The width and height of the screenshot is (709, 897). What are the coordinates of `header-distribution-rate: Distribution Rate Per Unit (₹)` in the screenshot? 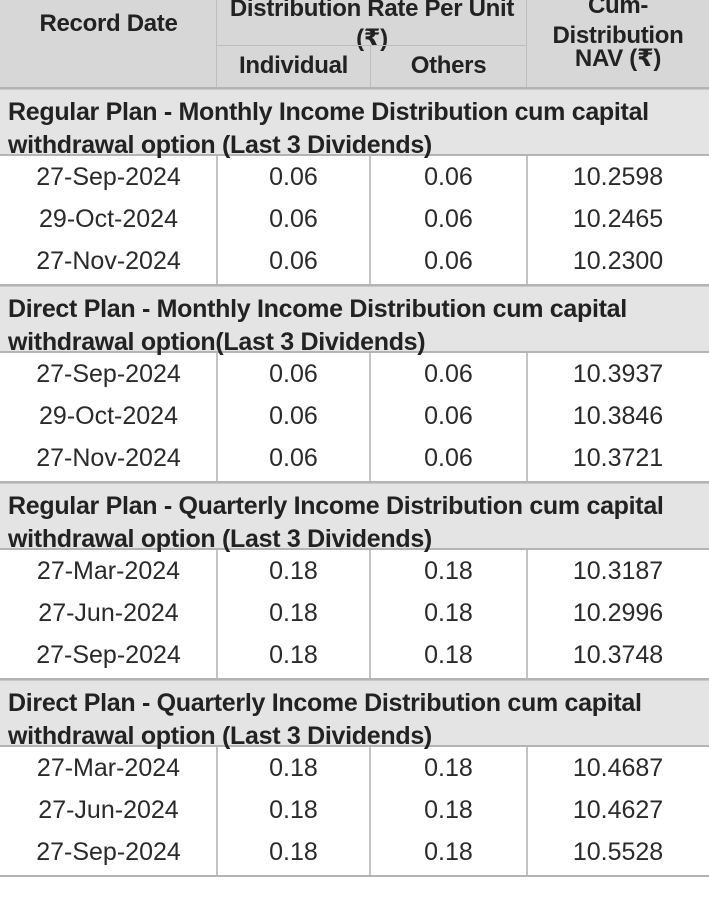 It's located at (372, 26).